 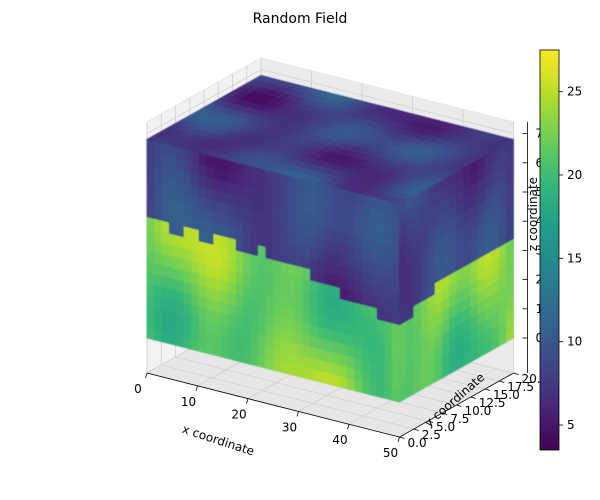 What do you see at coordinates (188, 402) in the screenshot?
I see `x-tick-label: 10` at bounding box center [188, 402].